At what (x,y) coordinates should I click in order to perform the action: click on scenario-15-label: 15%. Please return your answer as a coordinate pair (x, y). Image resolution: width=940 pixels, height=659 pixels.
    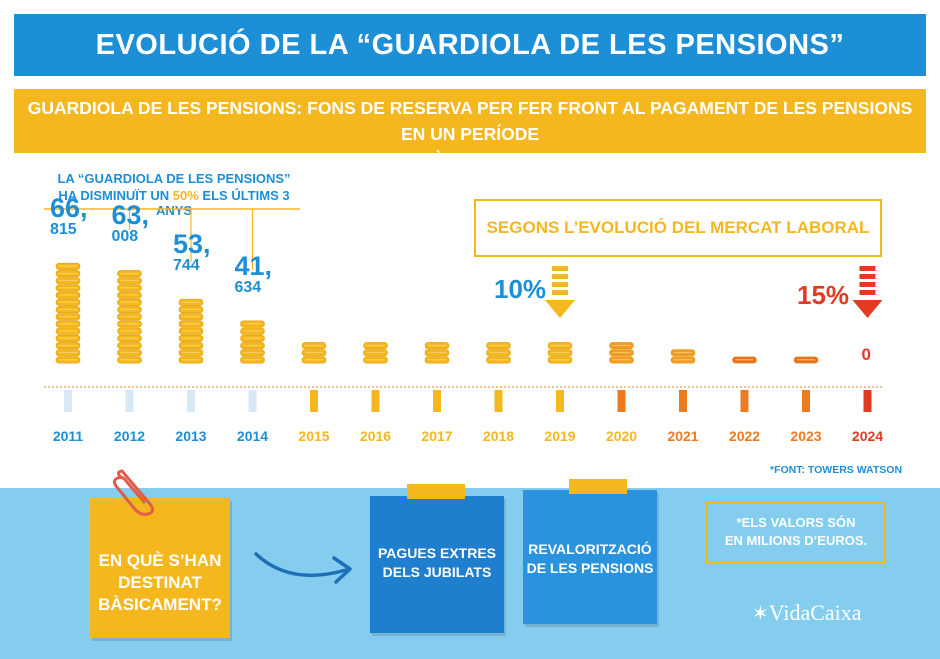
    Looking at the image, I should click on (823, 295).